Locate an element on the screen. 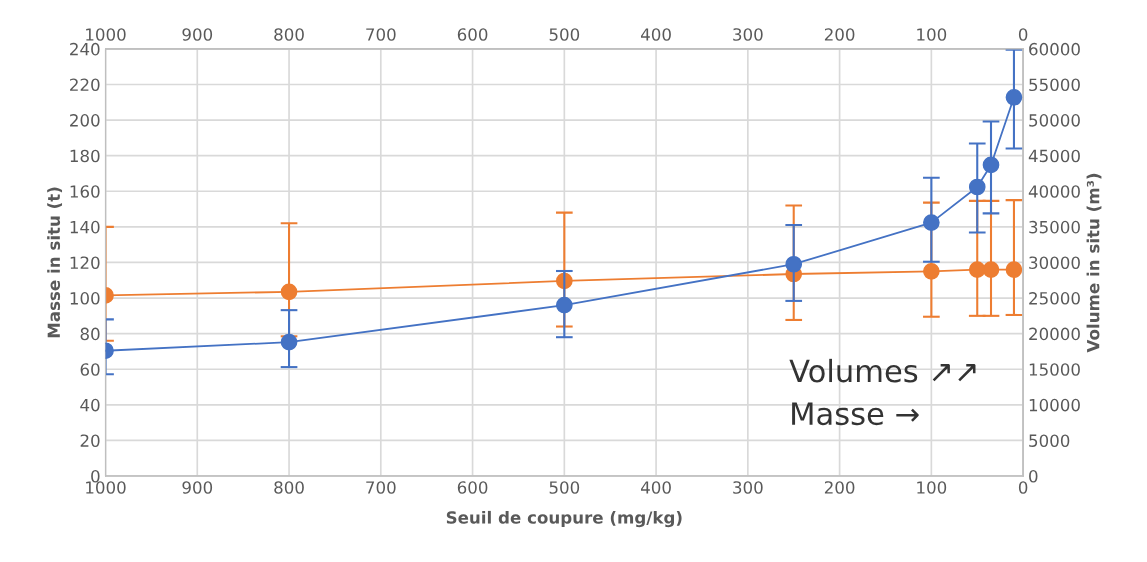 The height and width of the screenshot is (562, 1147). x2-tick-label: 500 is located at coordinates (564, 34).